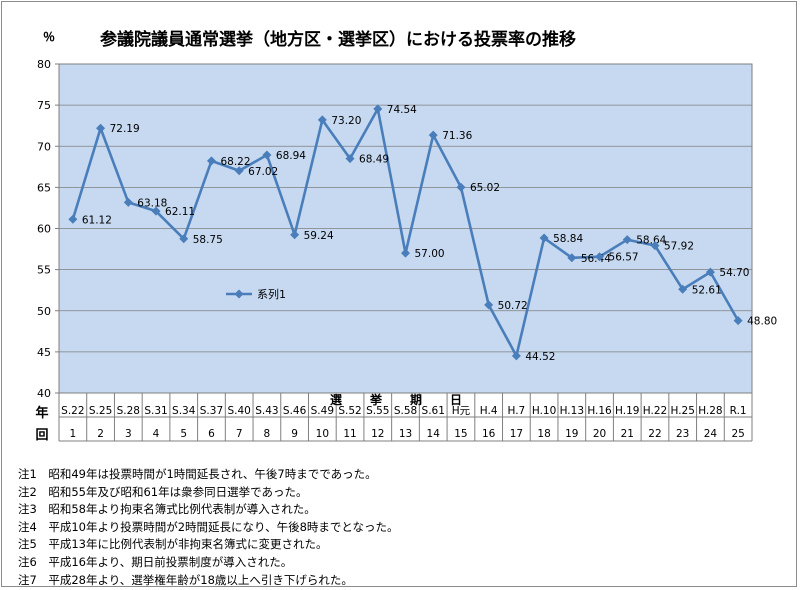  What do you see at coordinates (208, 526) in the screenshot?
I see `note-4: 注4 平成10年より投票時間が2時間延長になり、午後8時までとなった。` at bounding box center [208, 526].